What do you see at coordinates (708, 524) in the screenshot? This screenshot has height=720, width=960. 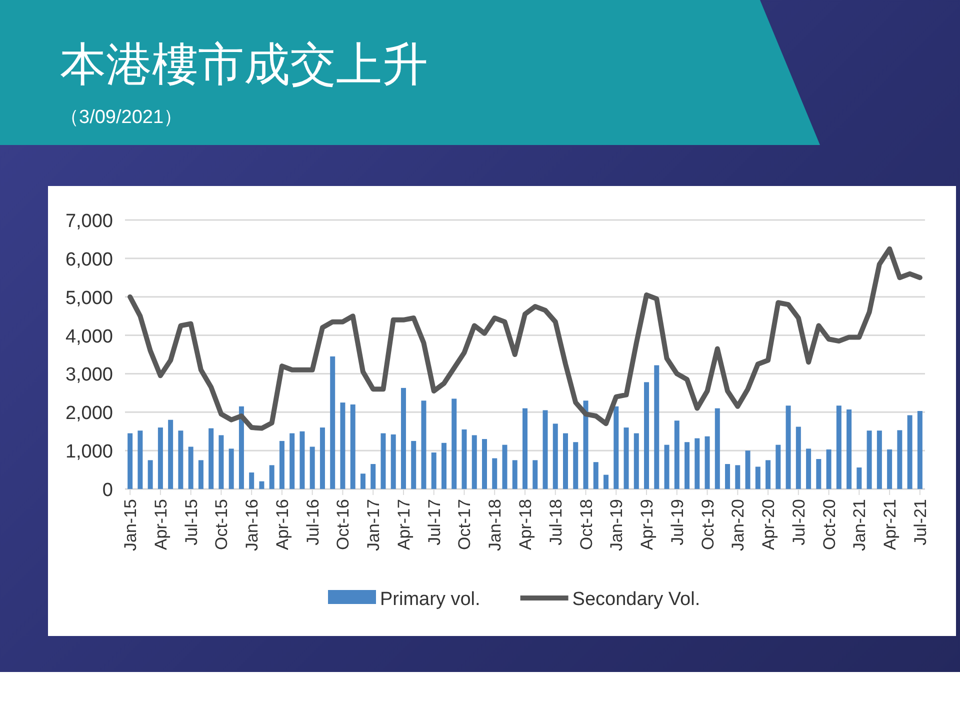 I see `x-tick-label: Oct-19` at bounding box center [708, 524].